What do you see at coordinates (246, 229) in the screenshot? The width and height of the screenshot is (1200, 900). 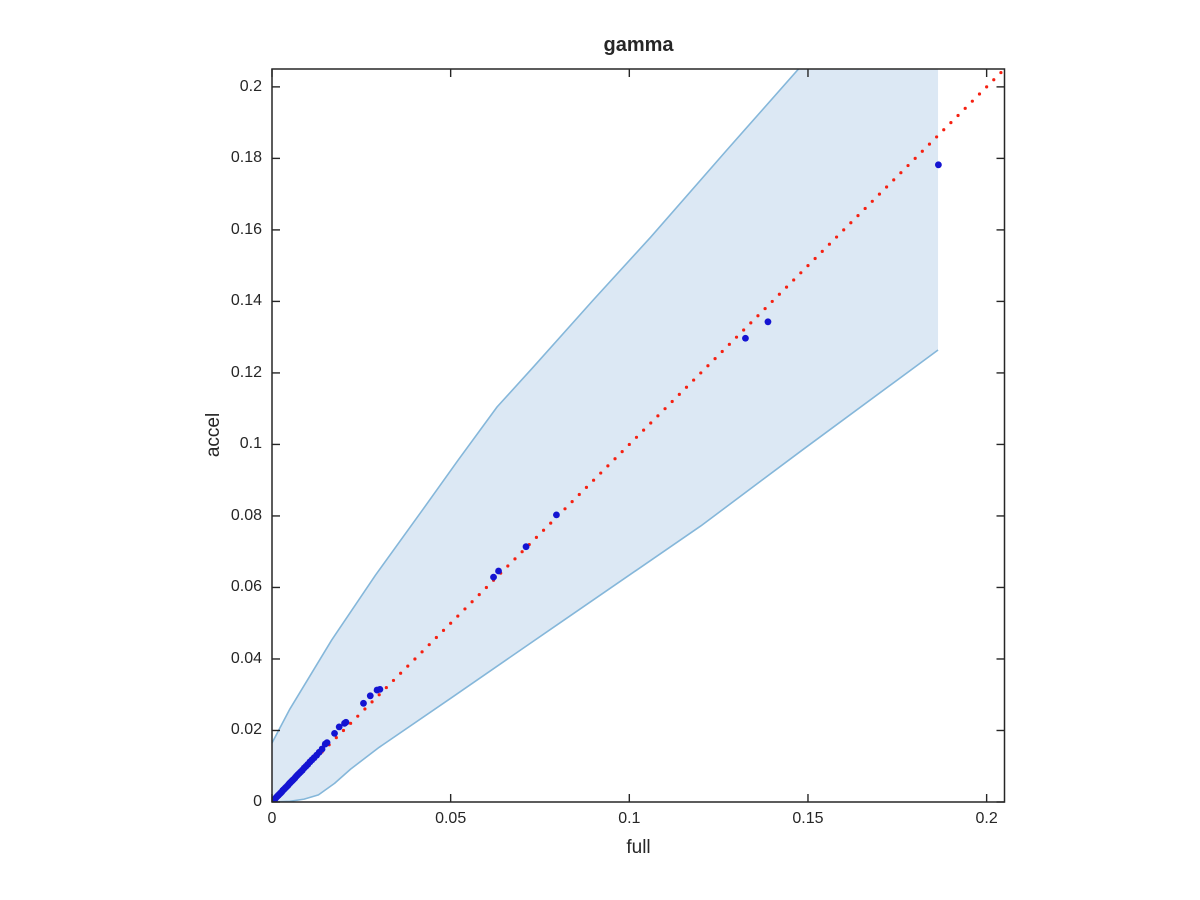 I see `y-tick-label: 0.16` at bounding box center [246, 229].